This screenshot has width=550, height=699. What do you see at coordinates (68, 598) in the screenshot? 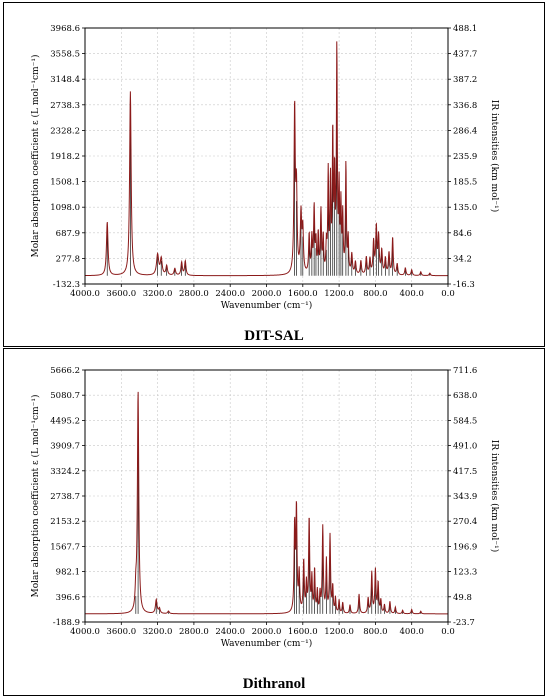
I see `y-tick-label-left: 396.6` at bounding box center [68, 598].